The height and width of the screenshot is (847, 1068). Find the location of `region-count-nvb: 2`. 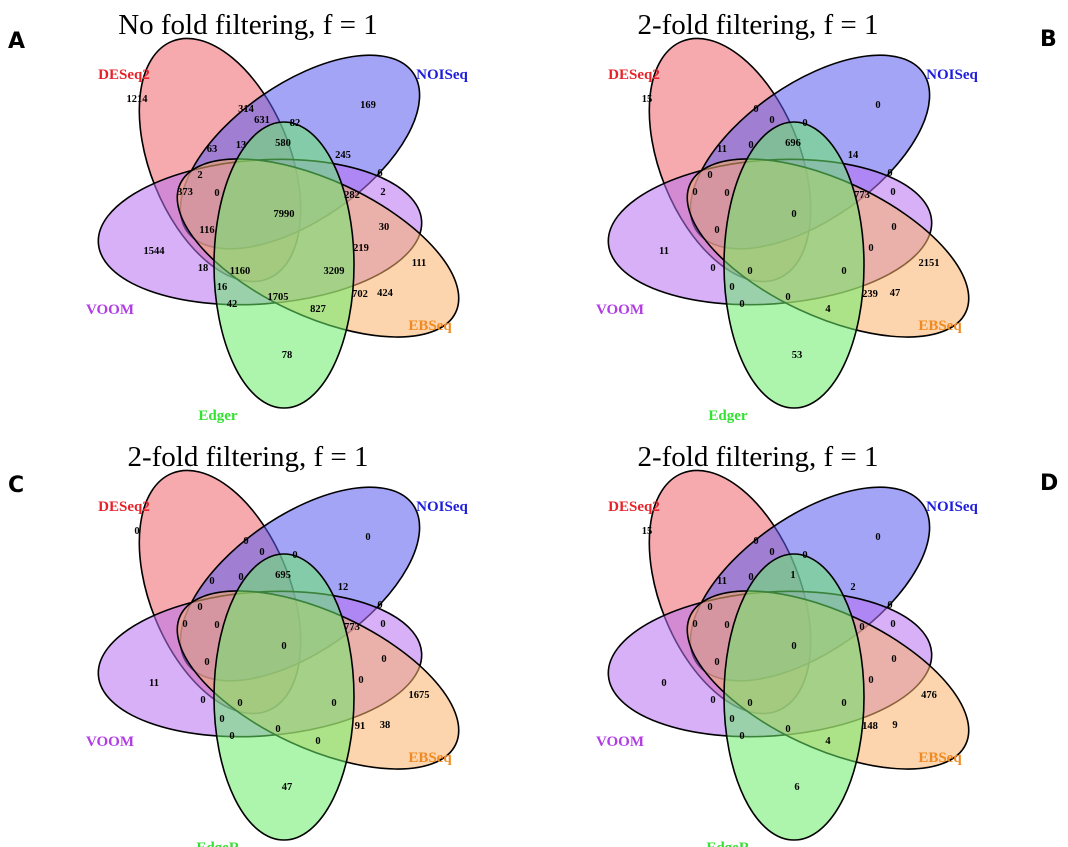

region-count-nvb: 2 is located at coordinates (382, 192).